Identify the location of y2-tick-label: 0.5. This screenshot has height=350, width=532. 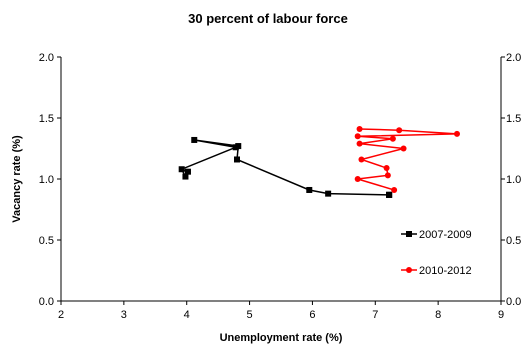
(513, 241).